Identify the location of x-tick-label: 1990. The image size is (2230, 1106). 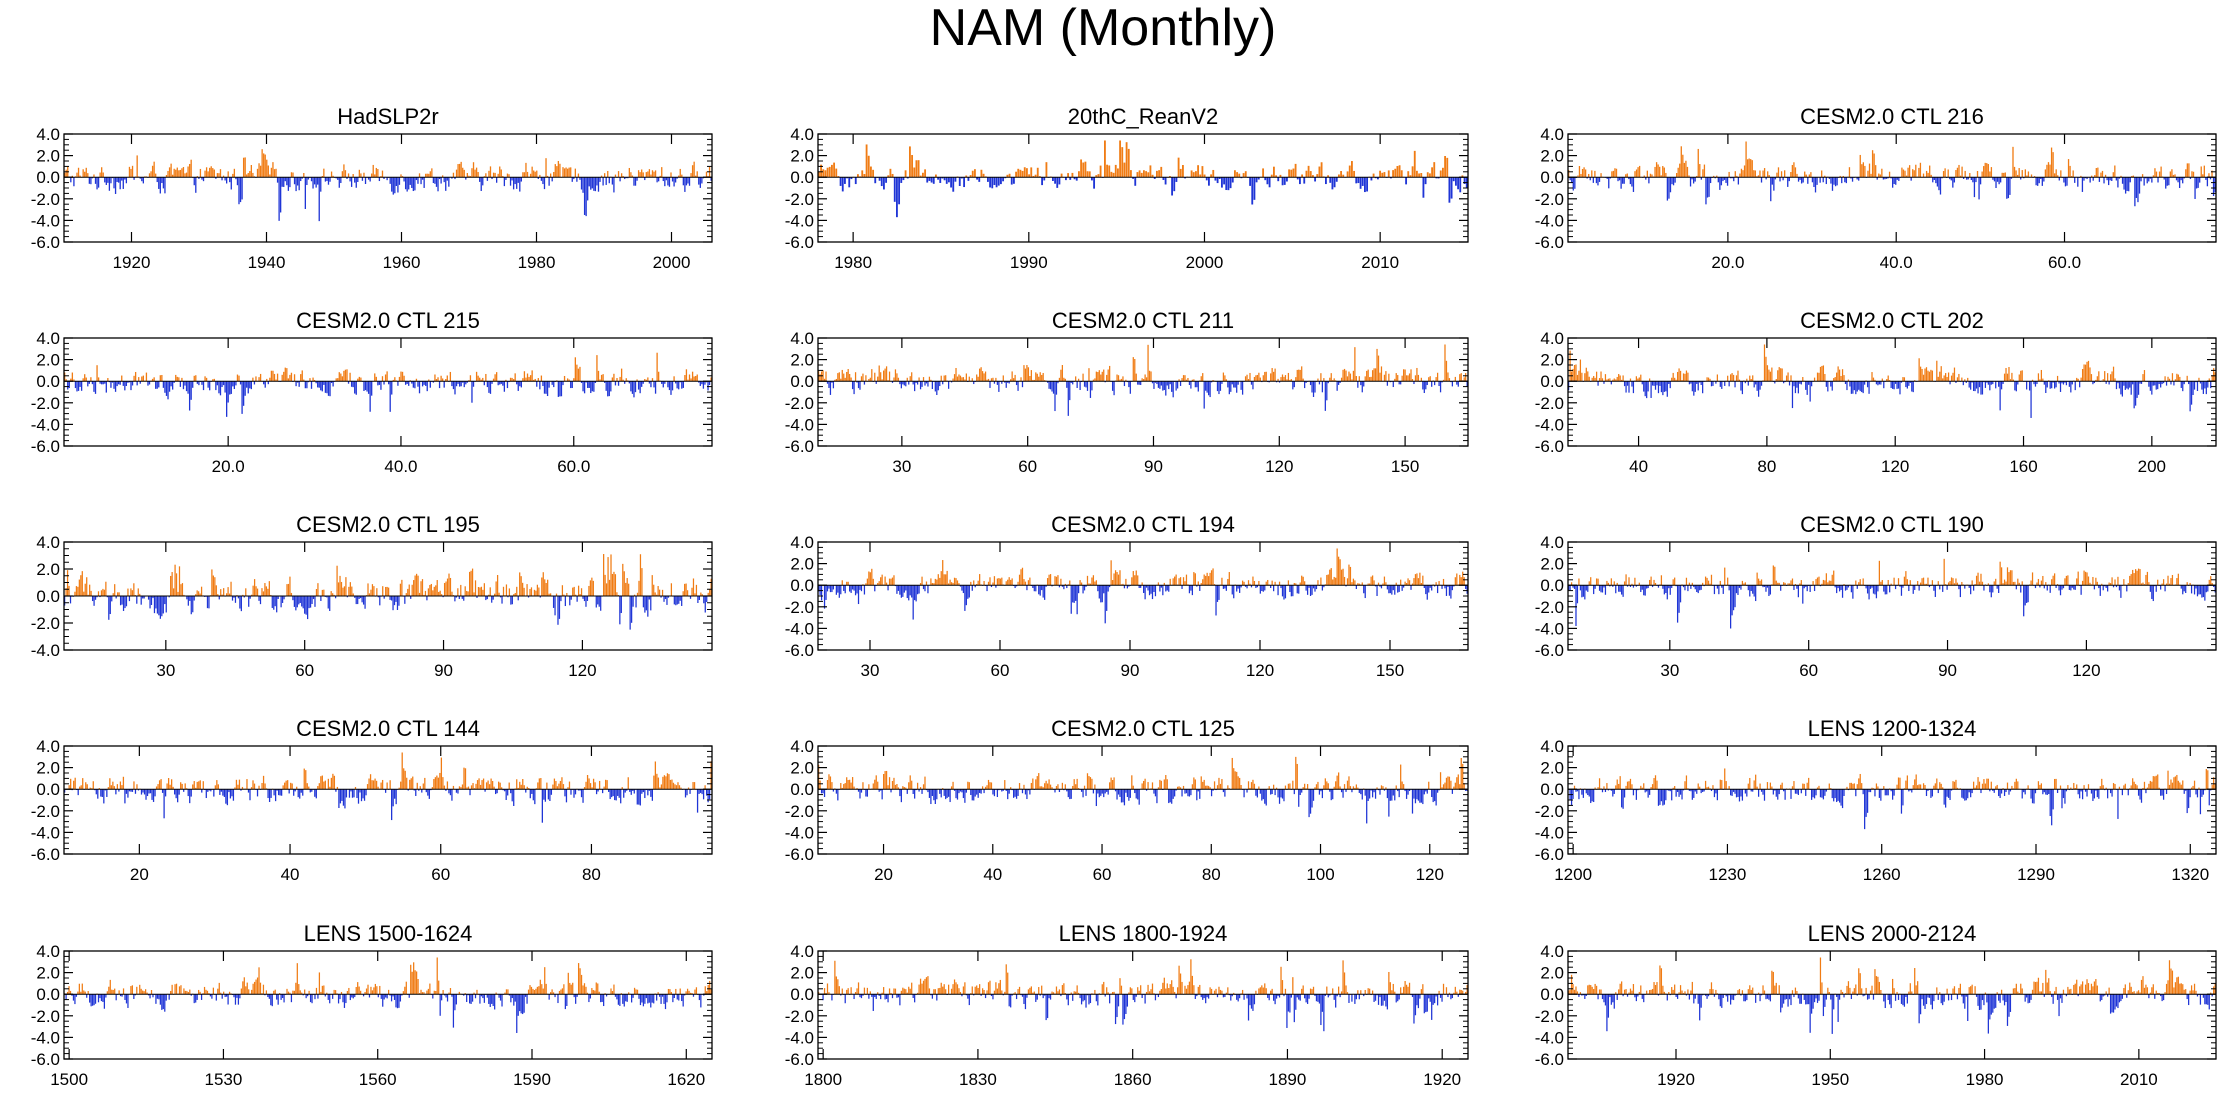
(1029, 262).